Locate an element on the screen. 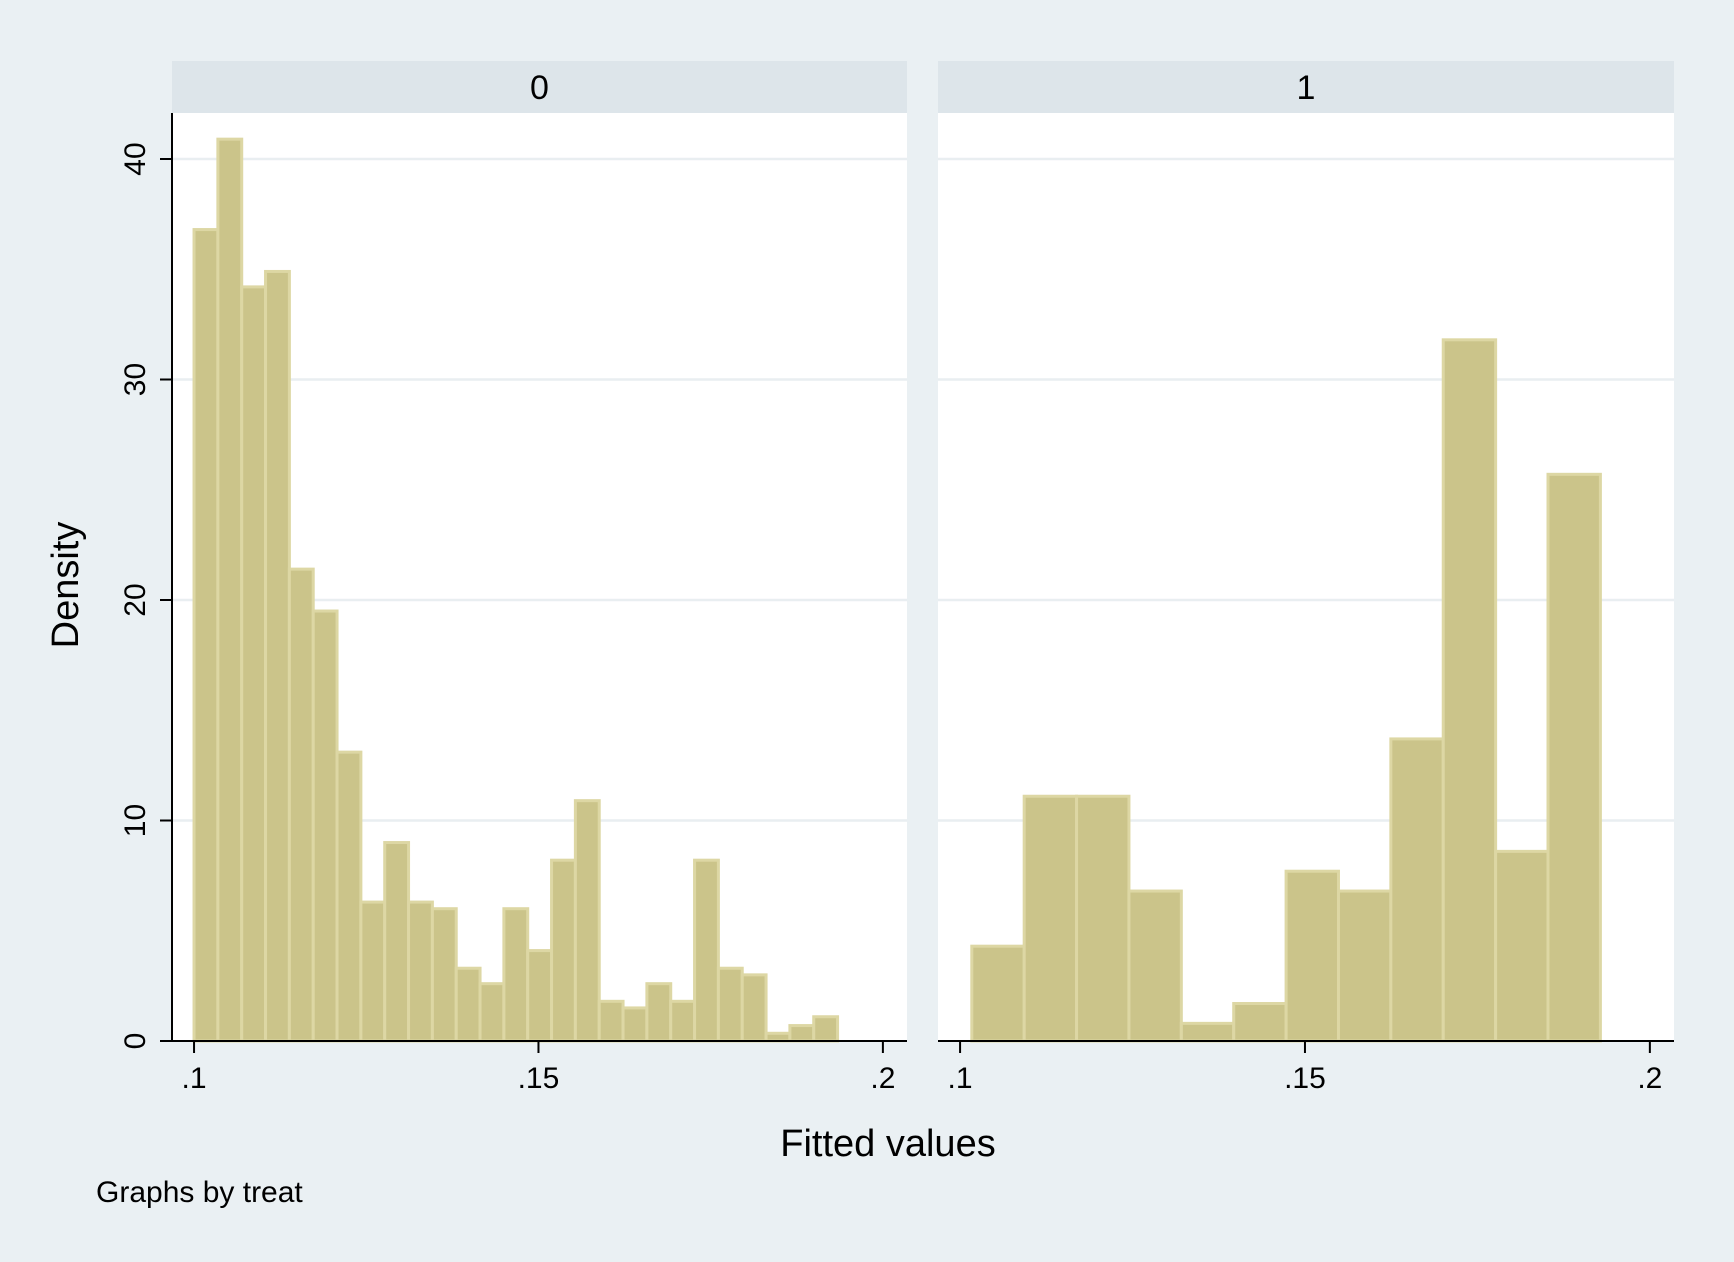  y-tick-label: 0 is located at coordinates (135, 1041).